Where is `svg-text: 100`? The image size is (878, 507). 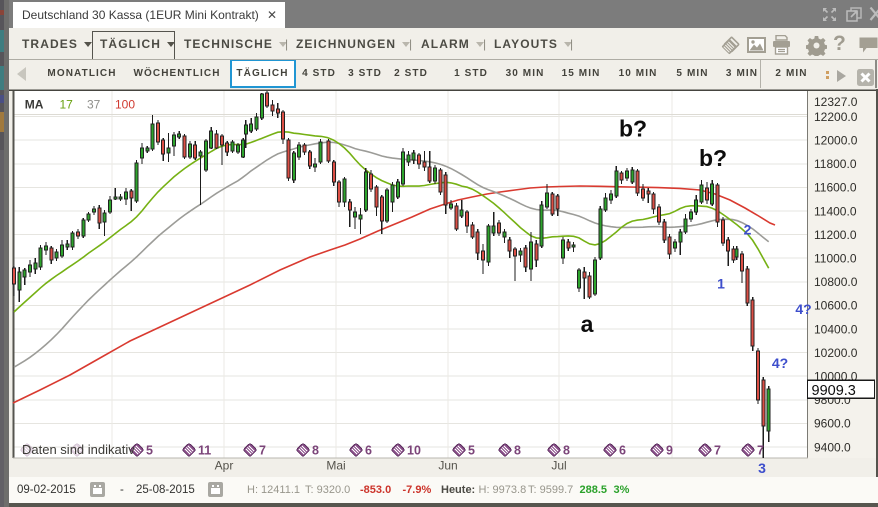
svg-text: 100 is located at coordinates (125, 105).